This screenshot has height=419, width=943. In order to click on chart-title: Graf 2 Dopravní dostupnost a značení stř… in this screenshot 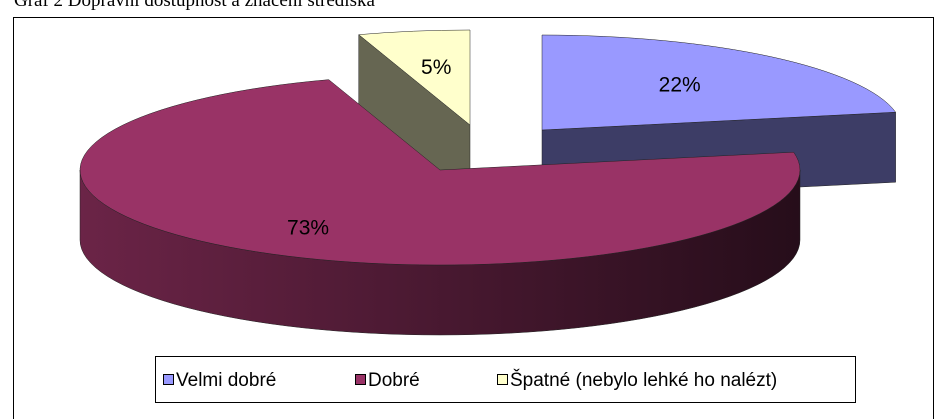, I will do `click(194, 5)`.